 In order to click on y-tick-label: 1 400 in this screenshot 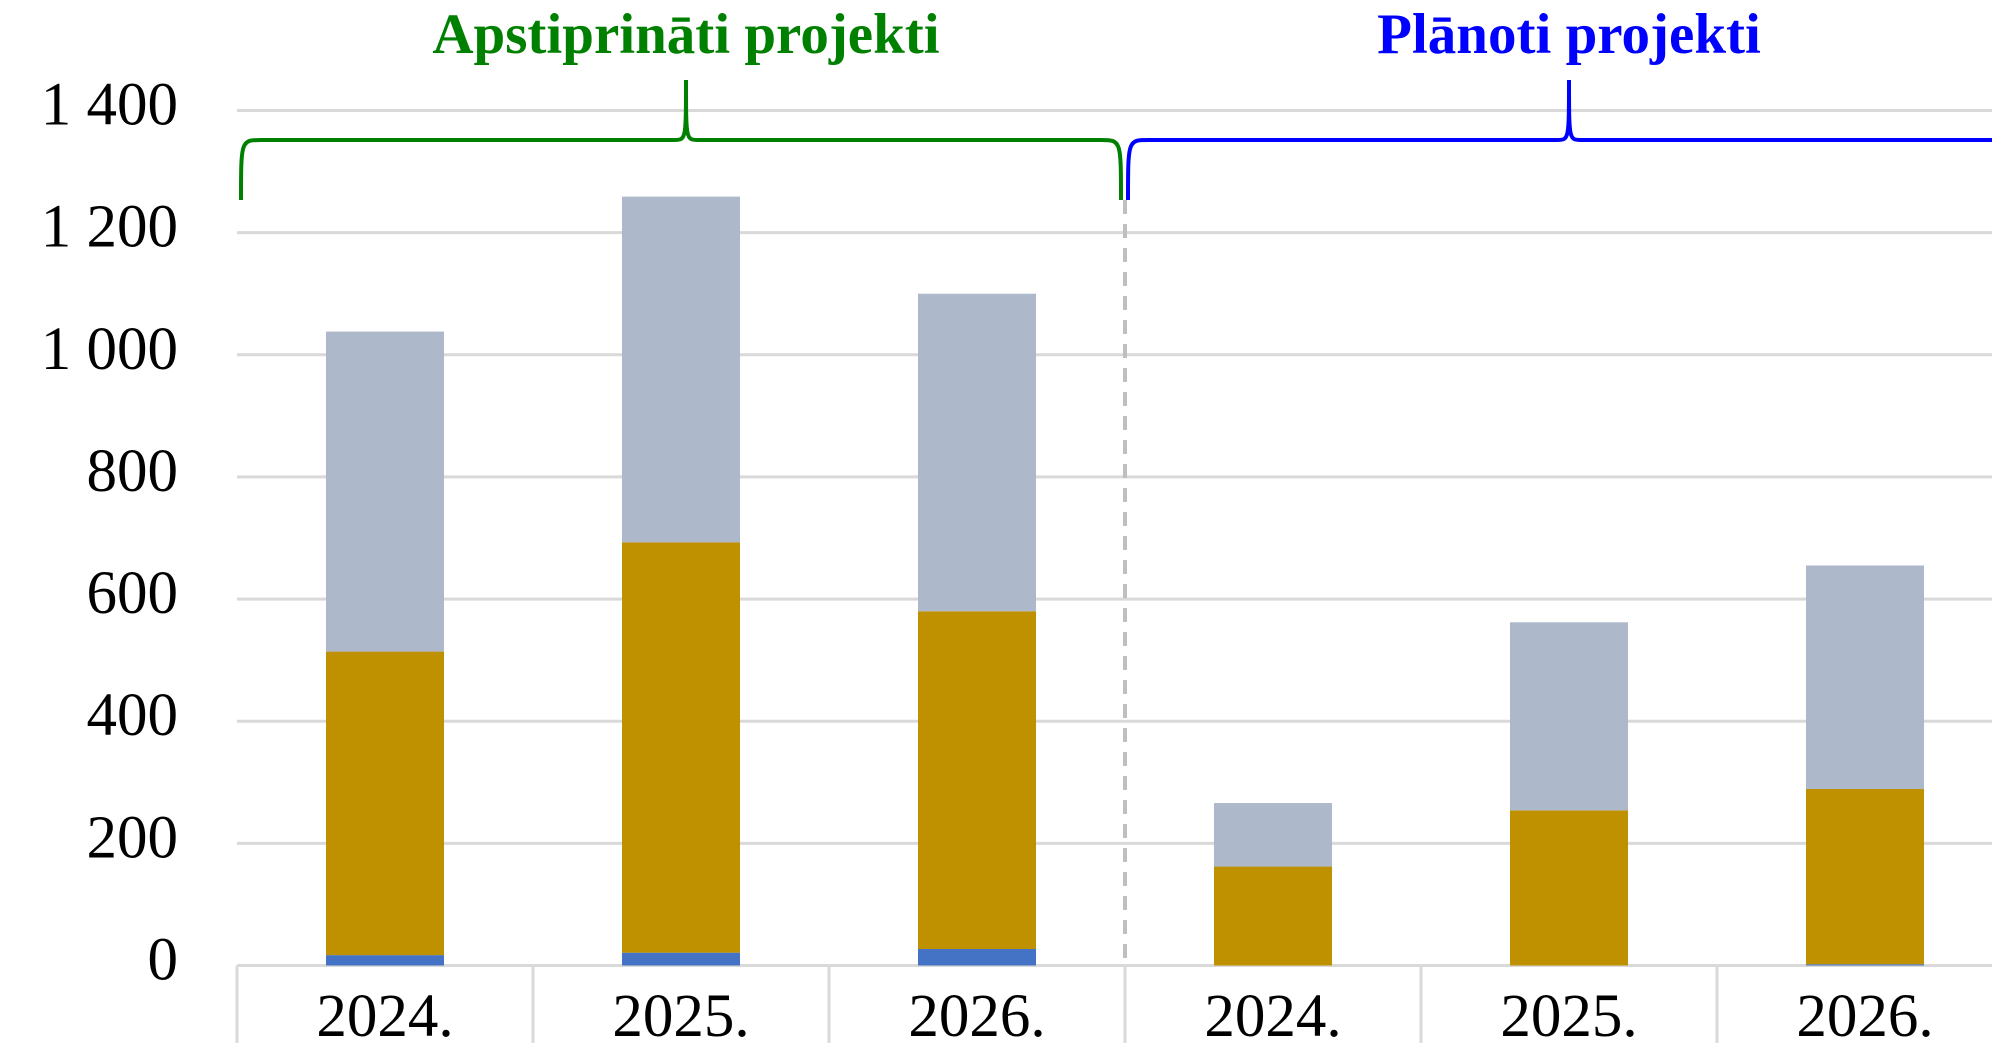, I will do `click(109, 105)`.